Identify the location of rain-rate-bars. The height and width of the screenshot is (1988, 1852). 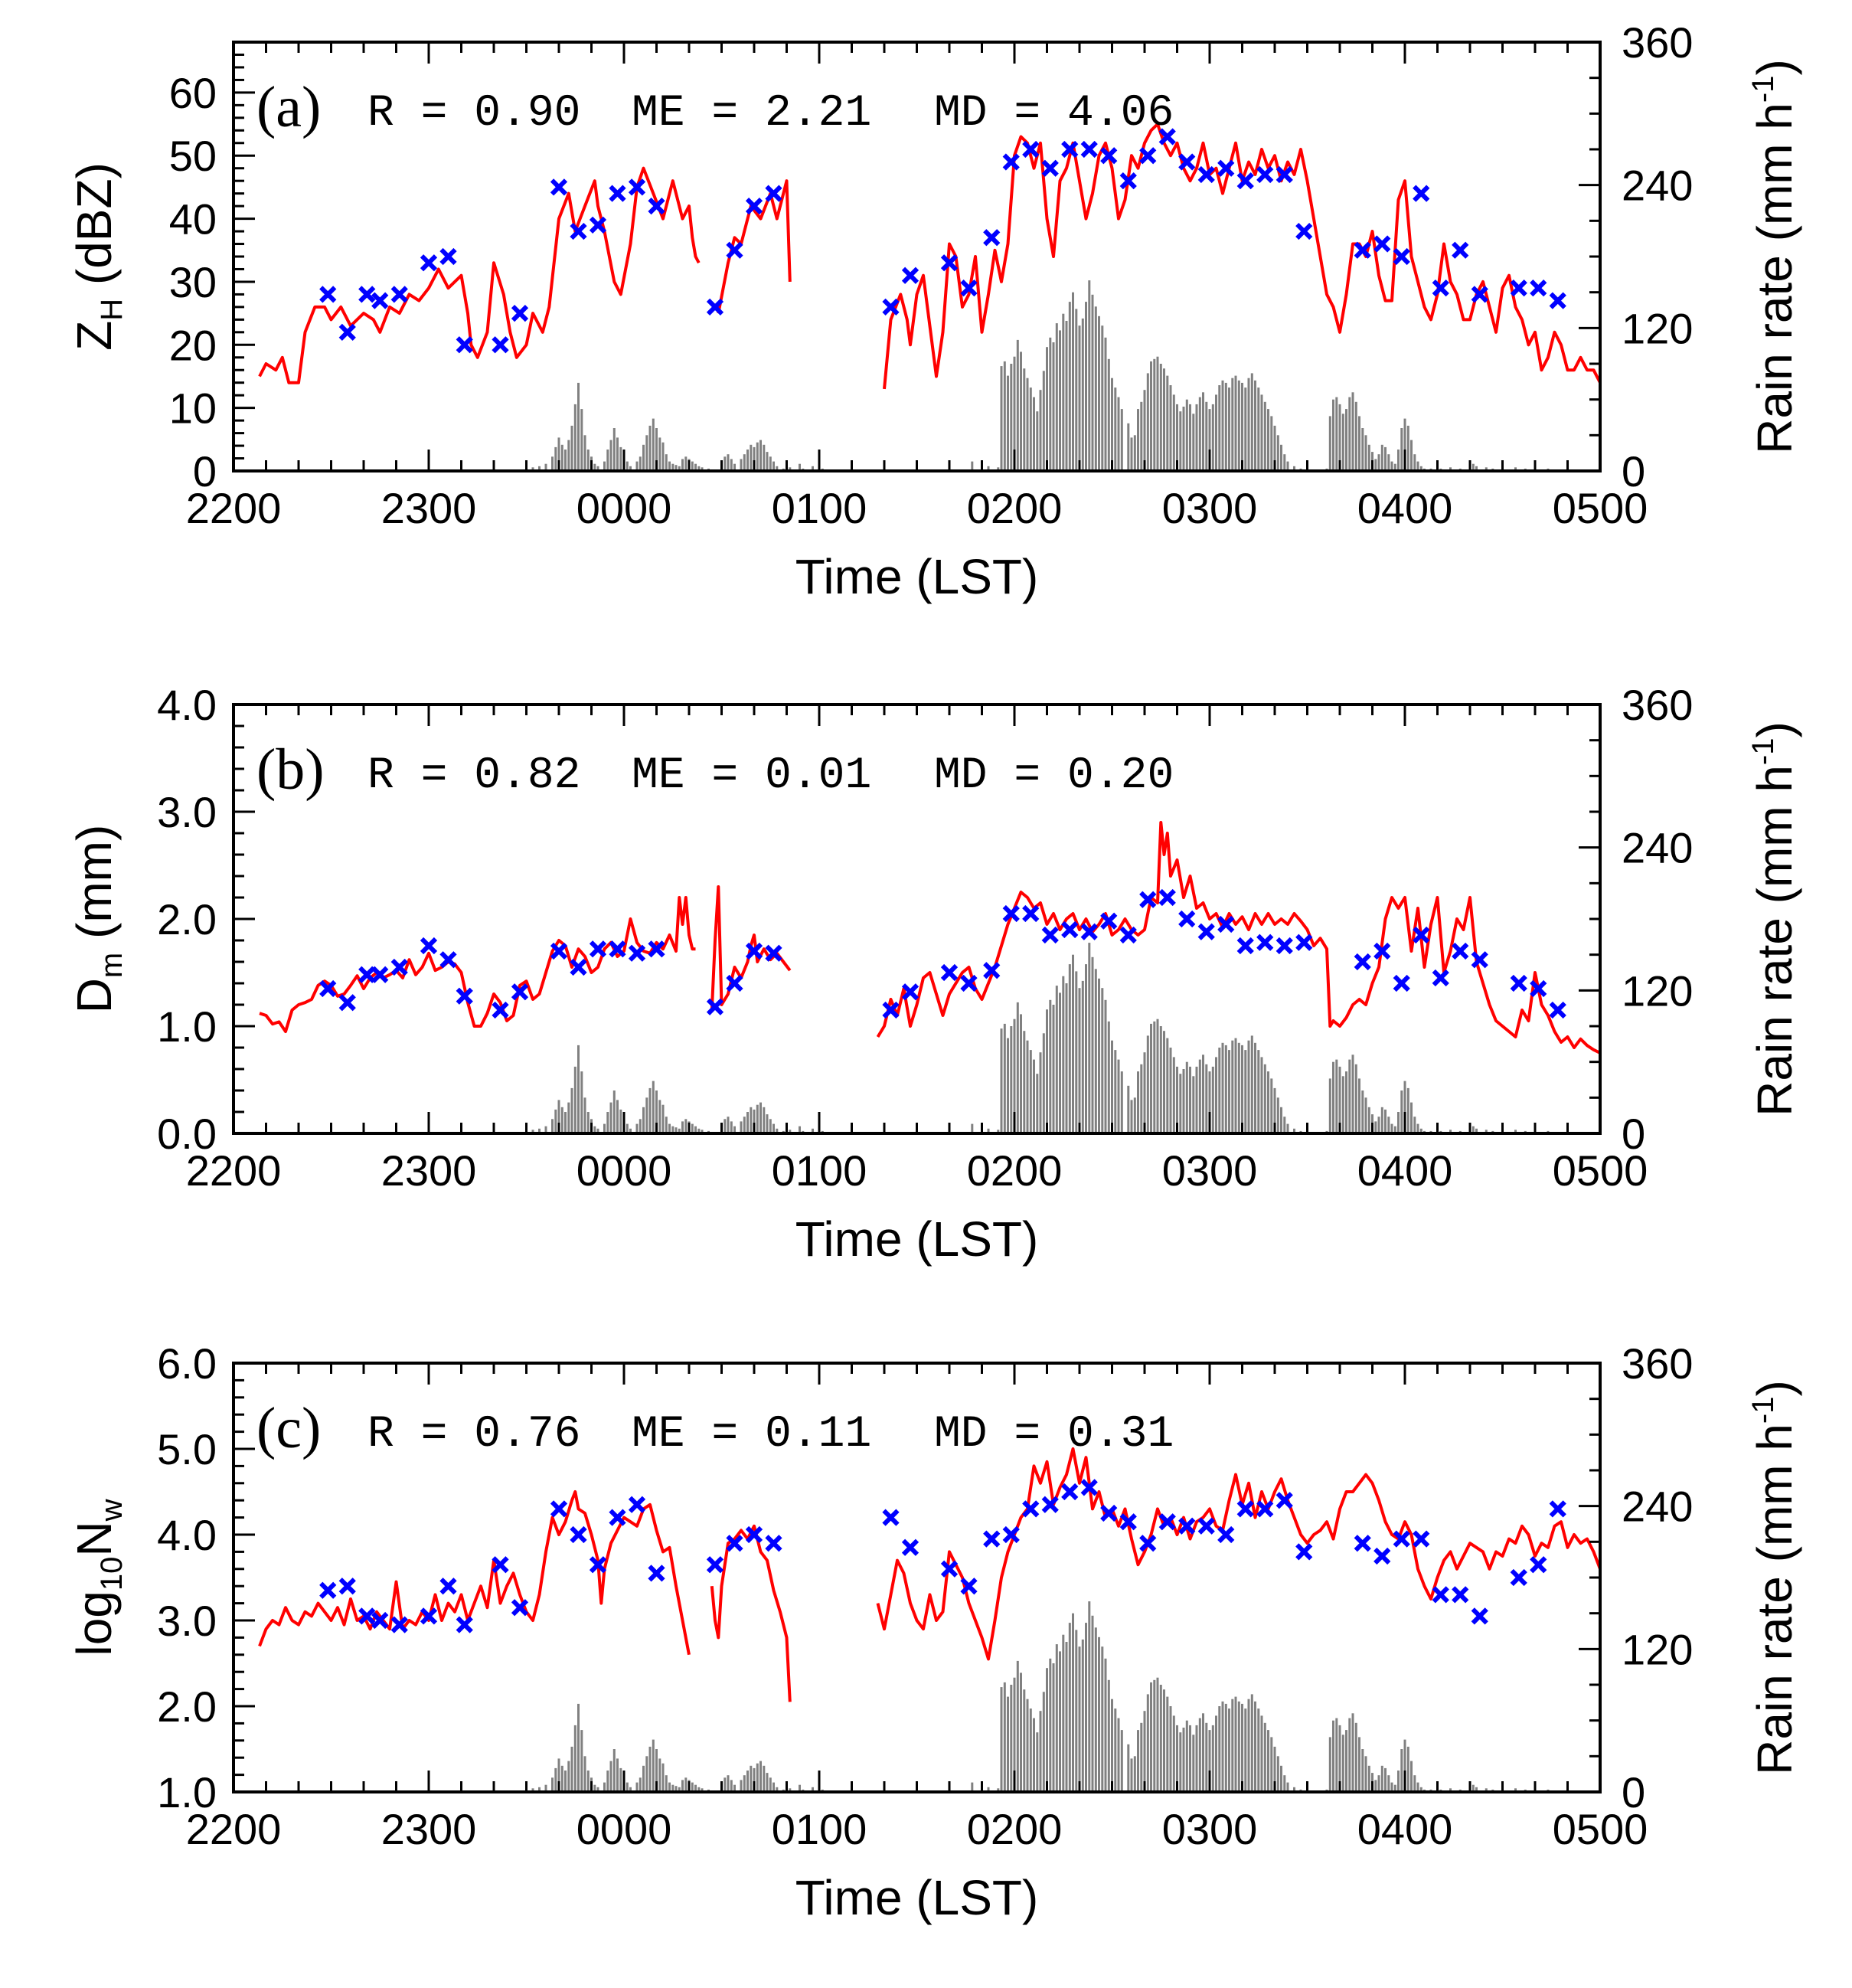
(1040, 1696).